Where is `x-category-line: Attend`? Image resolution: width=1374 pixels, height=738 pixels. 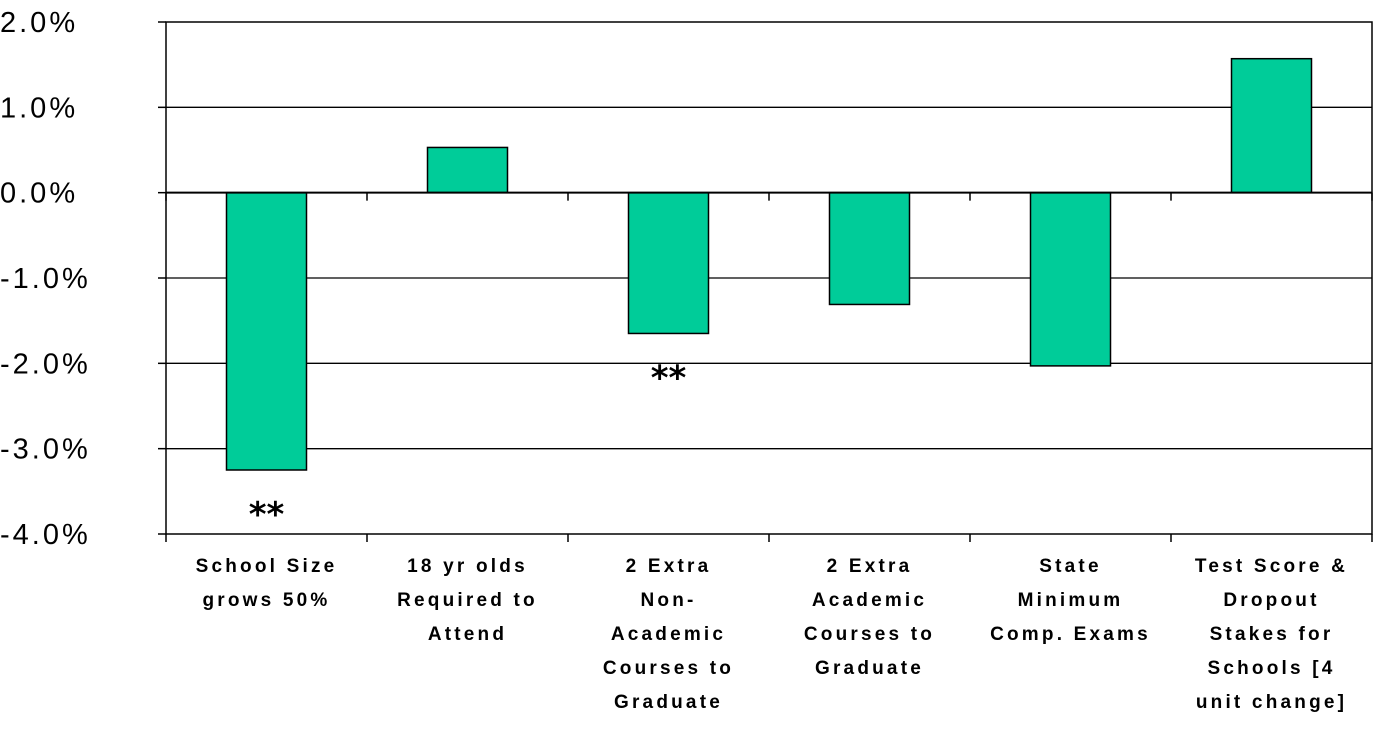 x-category-line: Attend is located at coordinates (467, 634).